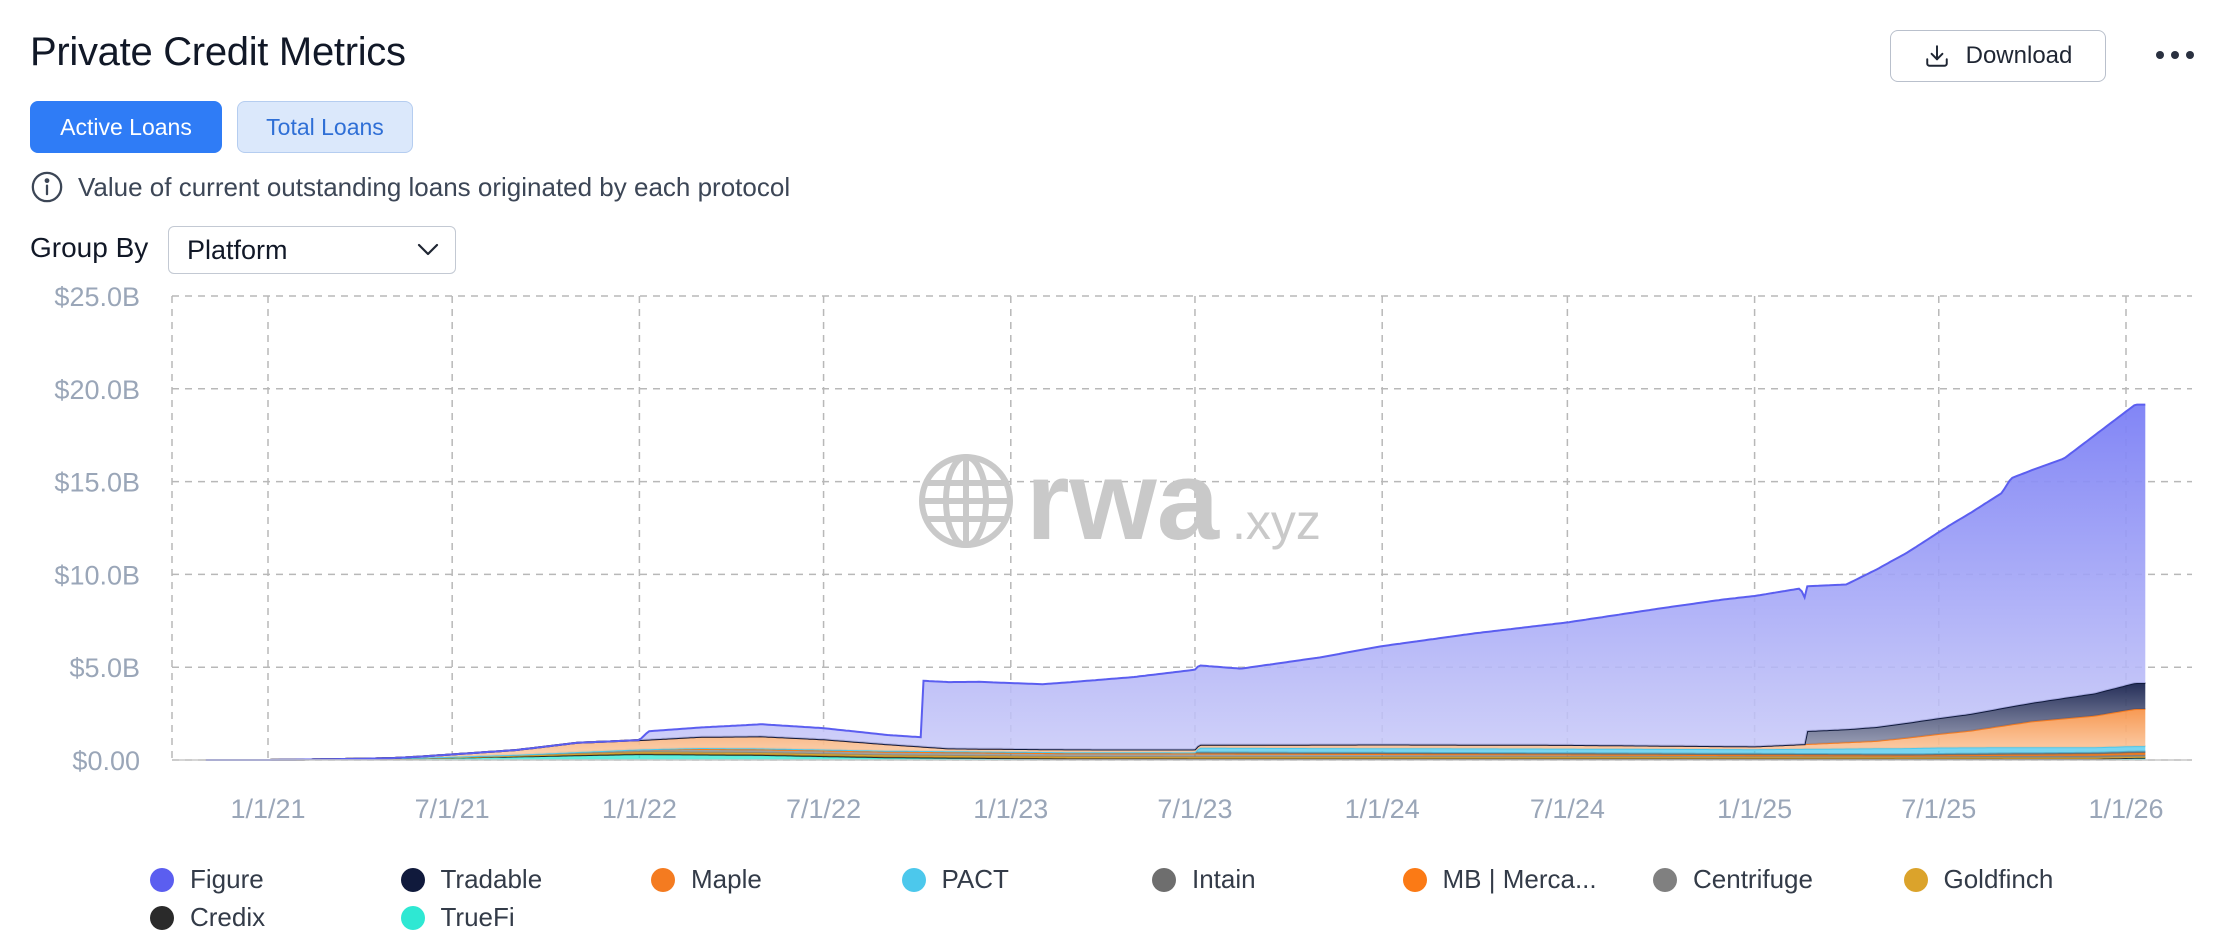  What do you see at coordinates (2019, 55) in the screenshot?
I see `download-label: Download` at bounding box center [2019, 55].